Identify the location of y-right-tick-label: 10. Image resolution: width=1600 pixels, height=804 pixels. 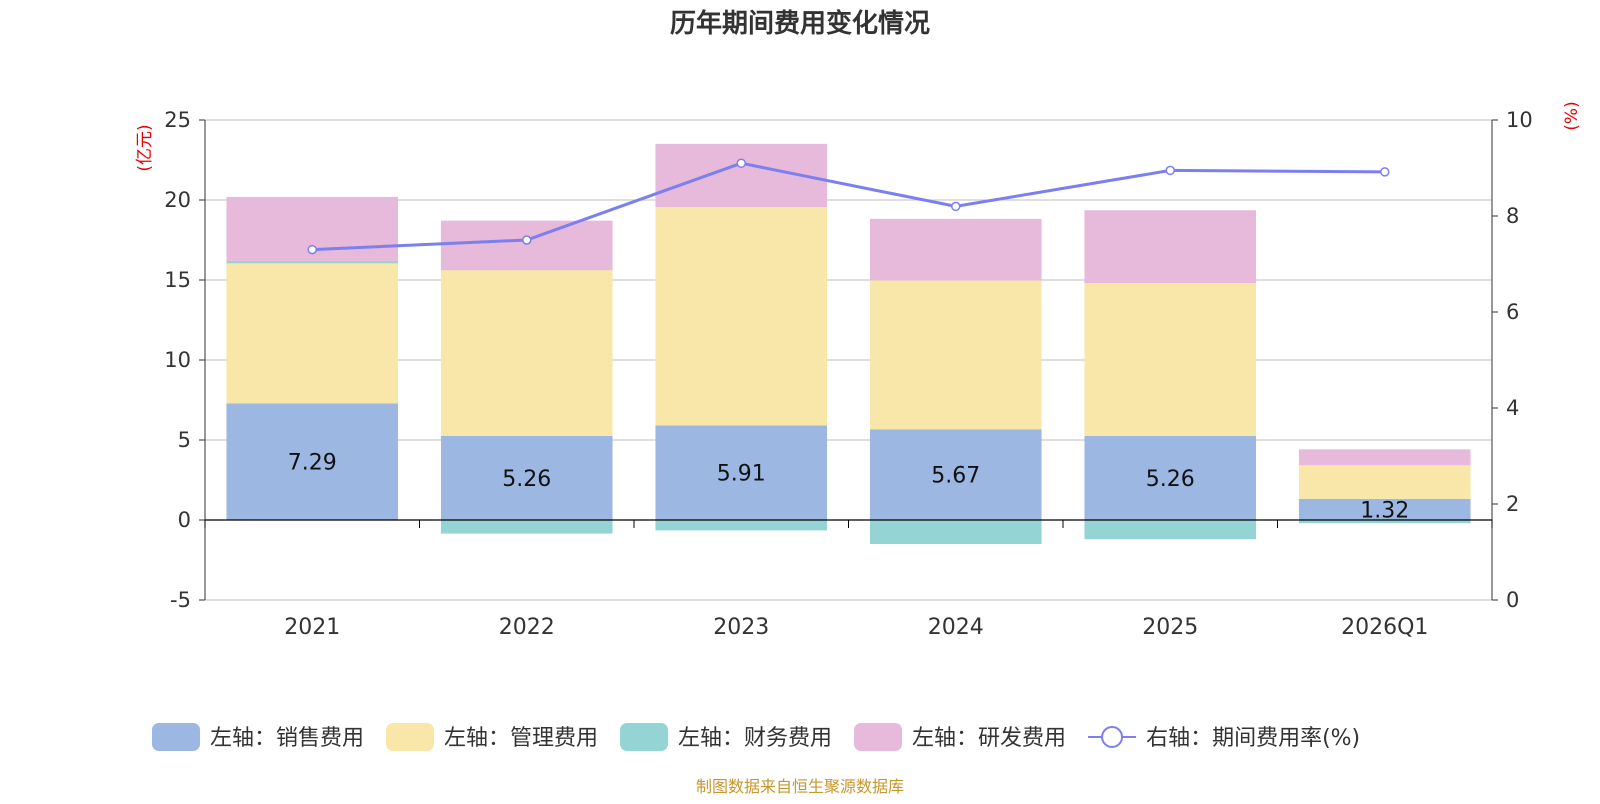
(1519, 120).